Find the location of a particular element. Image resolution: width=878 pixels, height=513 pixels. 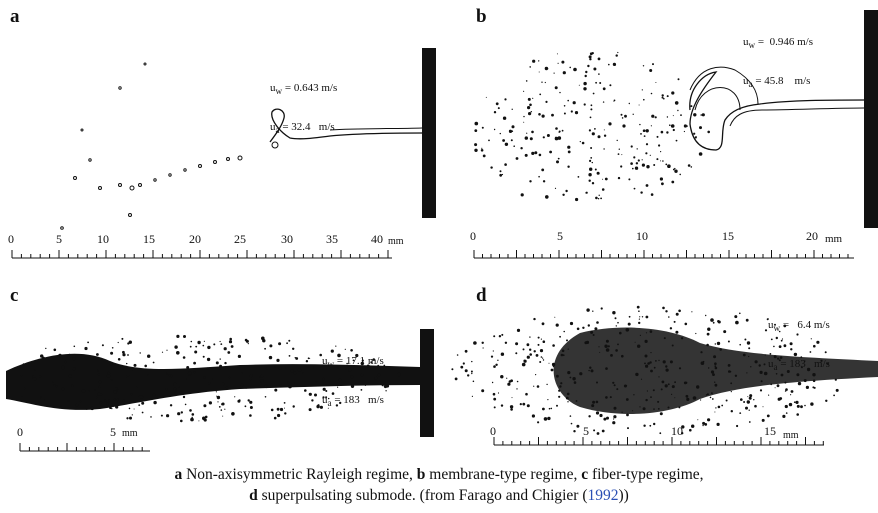

spray-dots is located at coordinates (210, 378).